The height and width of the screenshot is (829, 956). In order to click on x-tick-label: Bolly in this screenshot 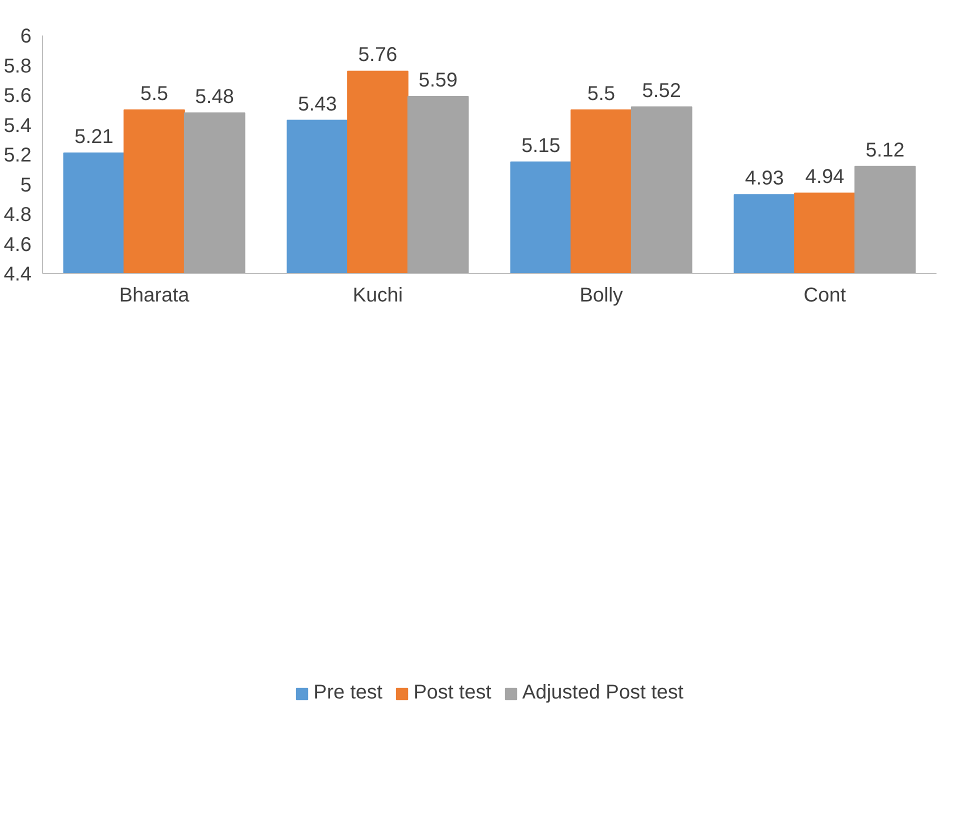, I will do `click(601, 295)`.